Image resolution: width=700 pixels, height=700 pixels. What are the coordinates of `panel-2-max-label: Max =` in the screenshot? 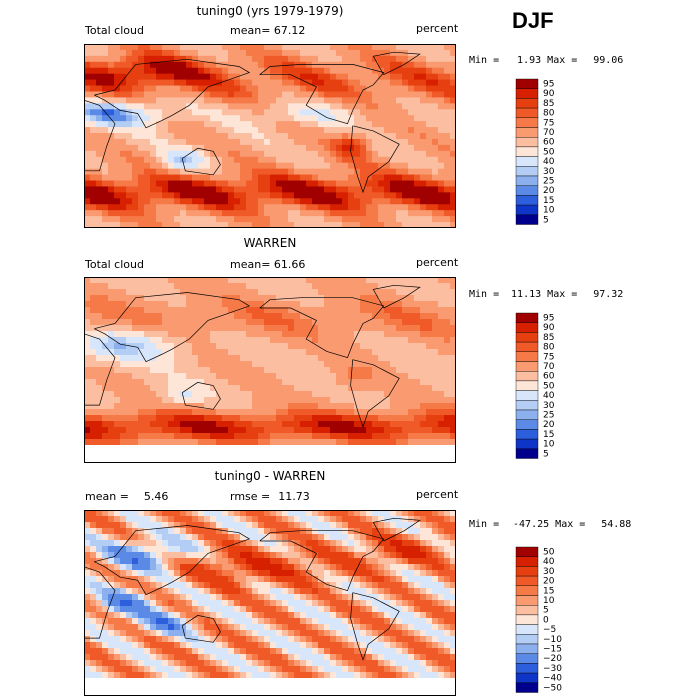 It's located at (562, 294).